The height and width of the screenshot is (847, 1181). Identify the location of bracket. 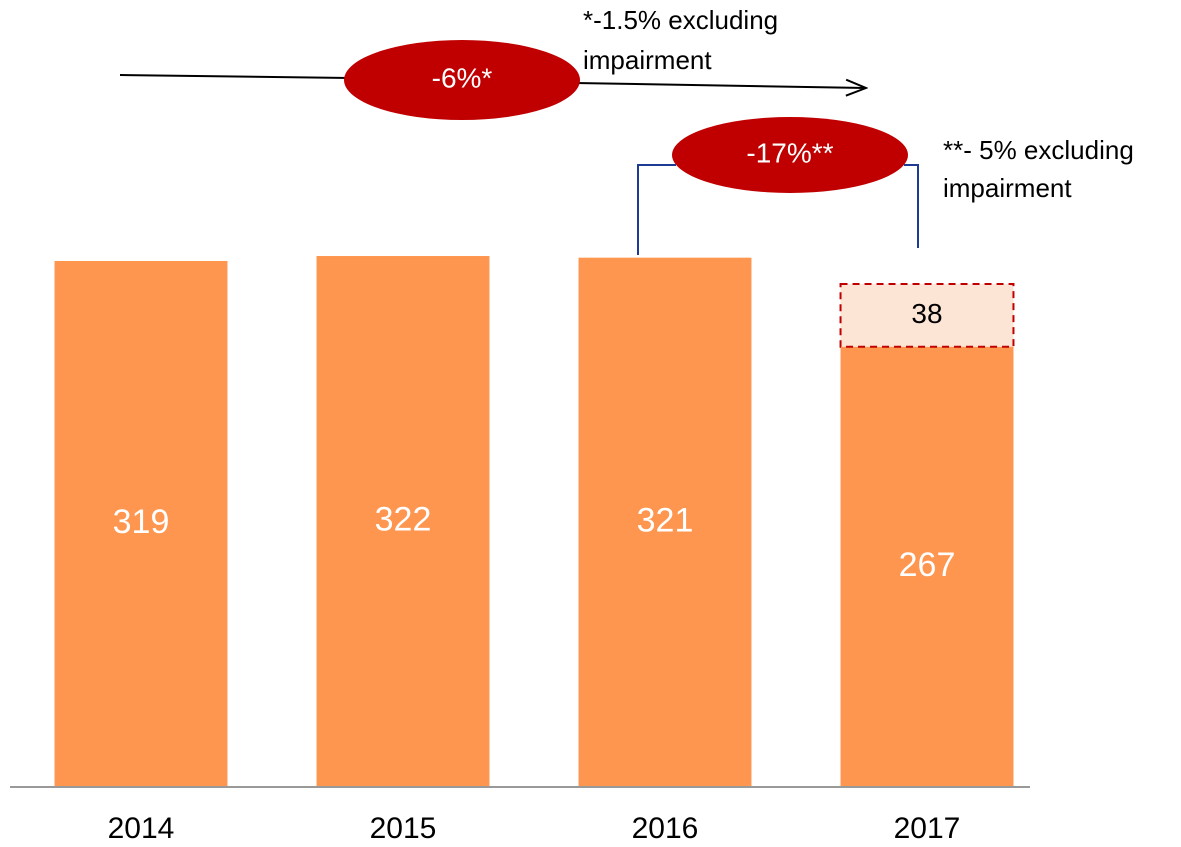
(778, 209).